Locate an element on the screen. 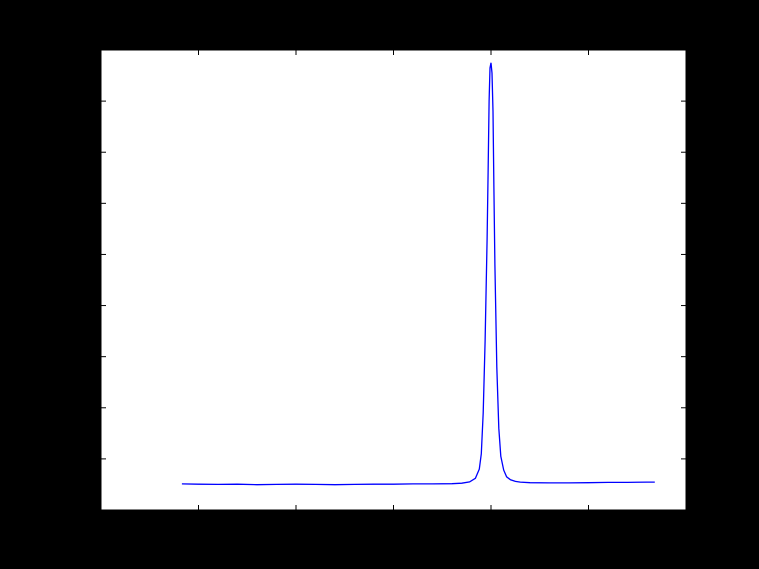  y-tick-label: 7000 is located at coordinates (79, 203).